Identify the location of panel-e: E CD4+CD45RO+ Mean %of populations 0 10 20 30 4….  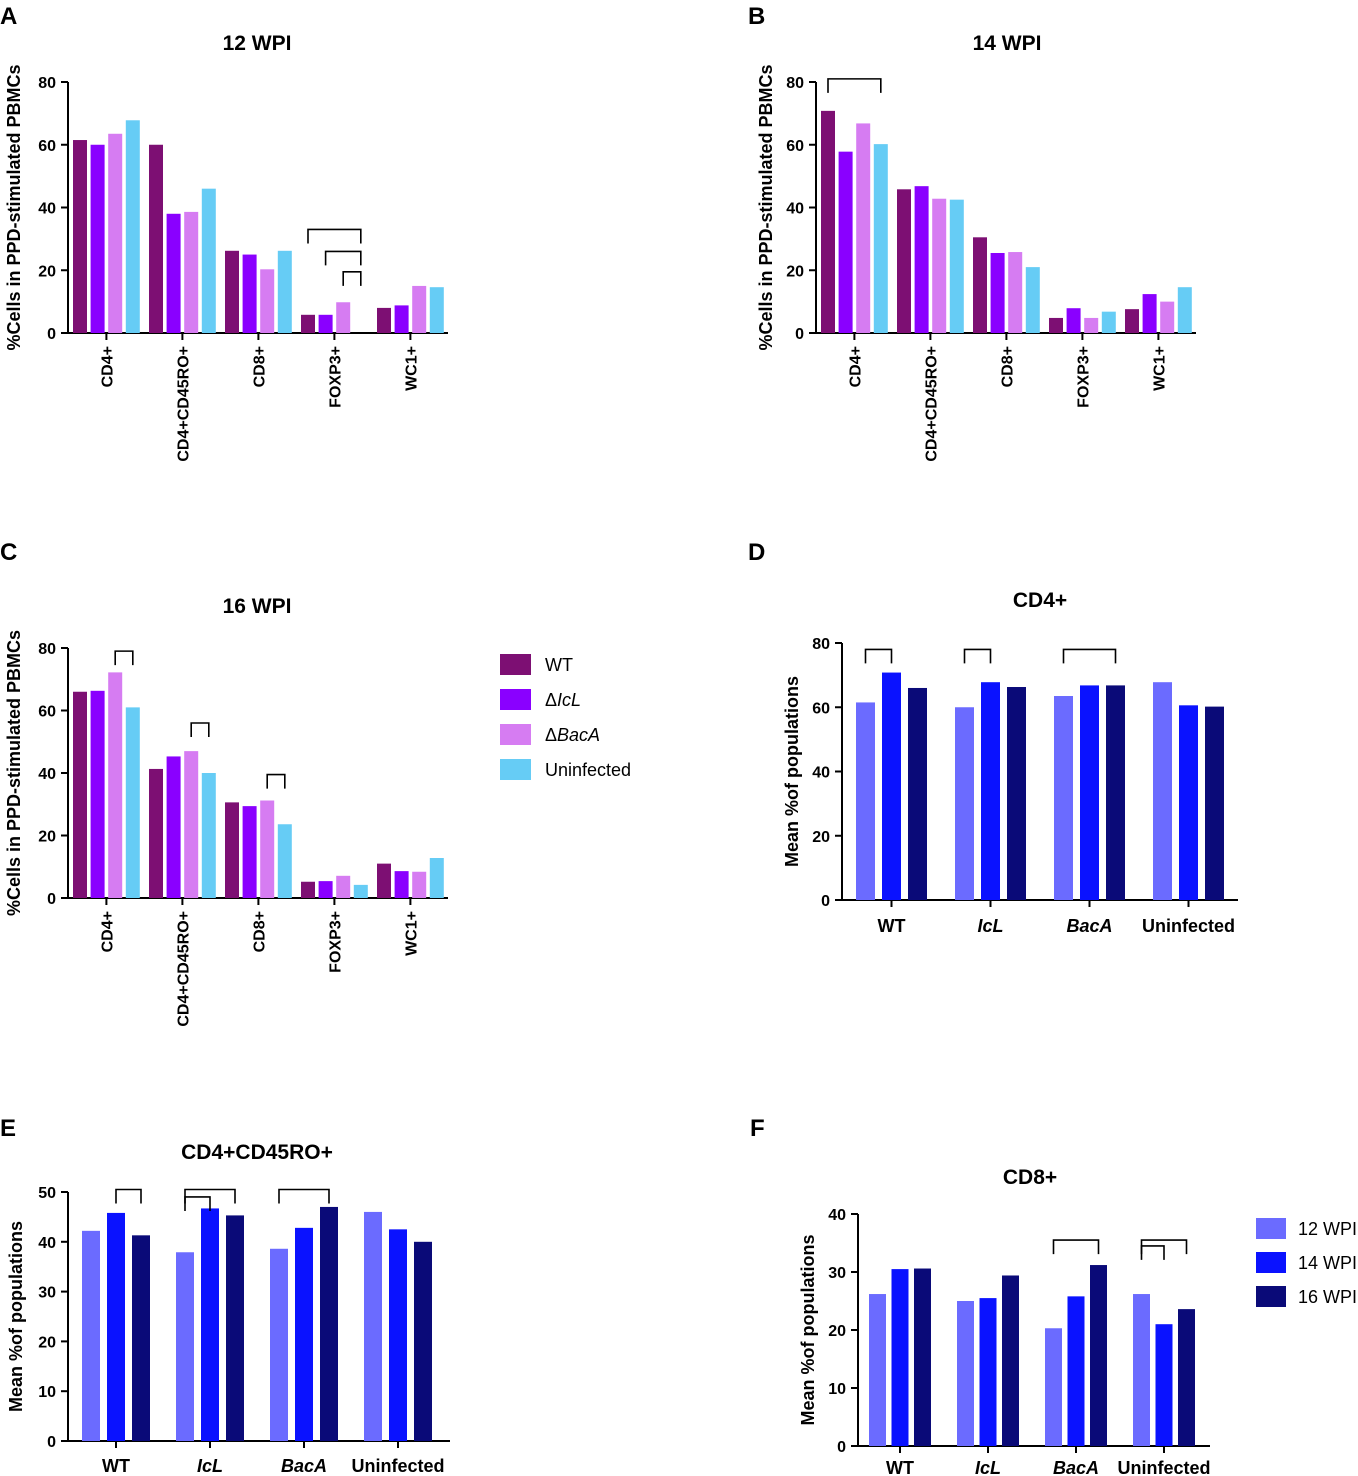
(225, 1295).